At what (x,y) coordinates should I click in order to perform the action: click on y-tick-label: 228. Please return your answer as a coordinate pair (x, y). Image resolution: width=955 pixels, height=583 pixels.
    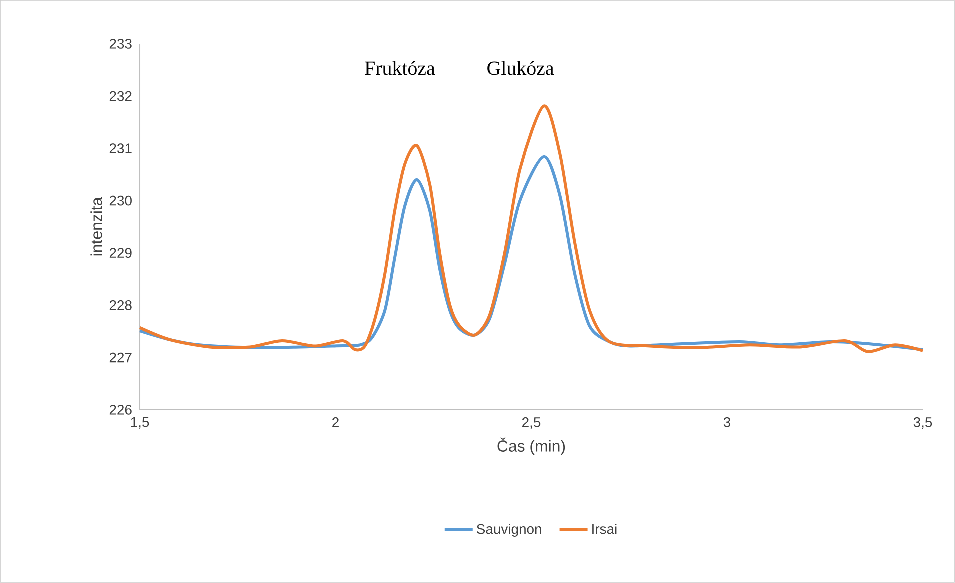
    Looking at the image, I should click on (121, 305).